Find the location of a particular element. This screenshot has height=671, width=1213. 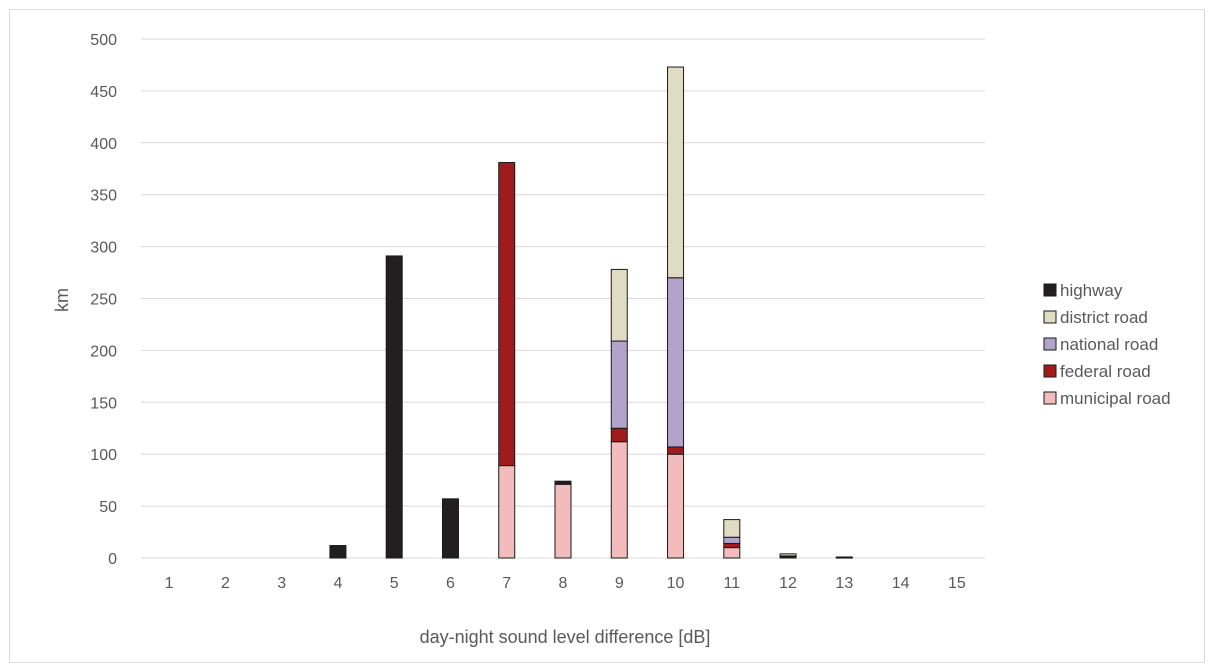

y-tick-labels: 0 50 100 150 200 250 300 350 400 450 500 is located at coordinates (103, 300).